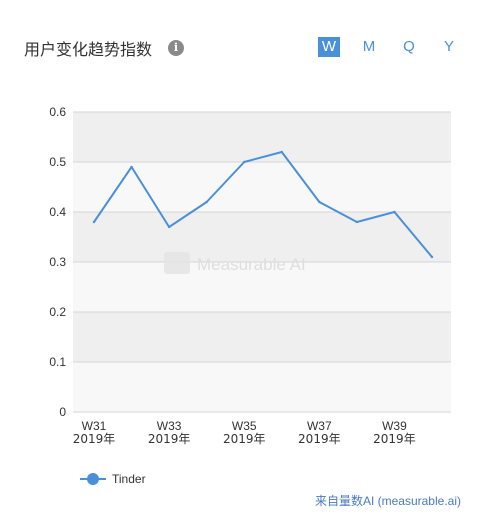  Describe the element at coordinates (169, 426) in the screenshot. I see `x-tick-label: W33` at that location.